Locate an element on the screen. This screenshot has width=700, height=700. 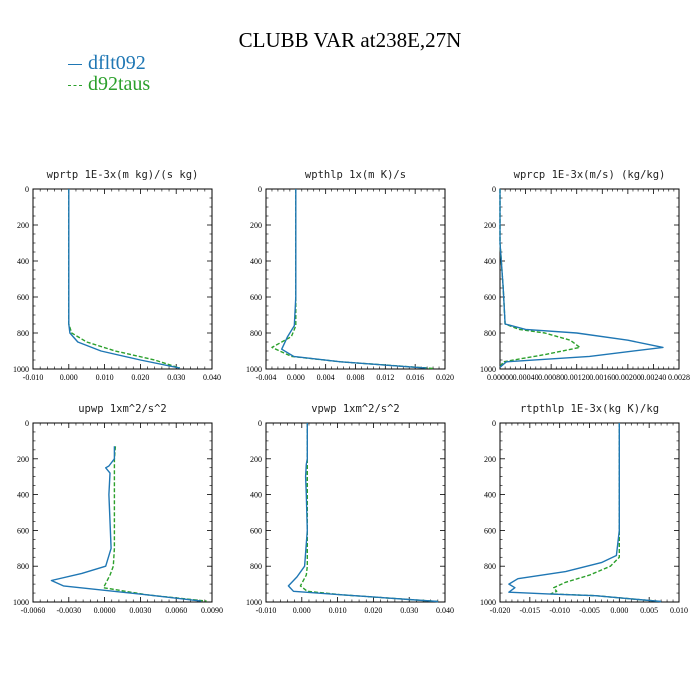
x-tick-label: 0.012 is located at coordinates (385, 377).